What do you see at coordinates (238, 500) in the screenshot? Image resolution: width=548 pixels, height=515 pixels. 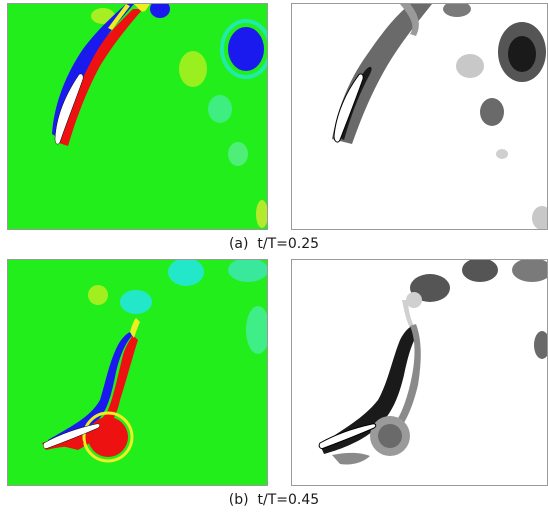 I see `caption-label: (b)` at bounding box center [238, 500].